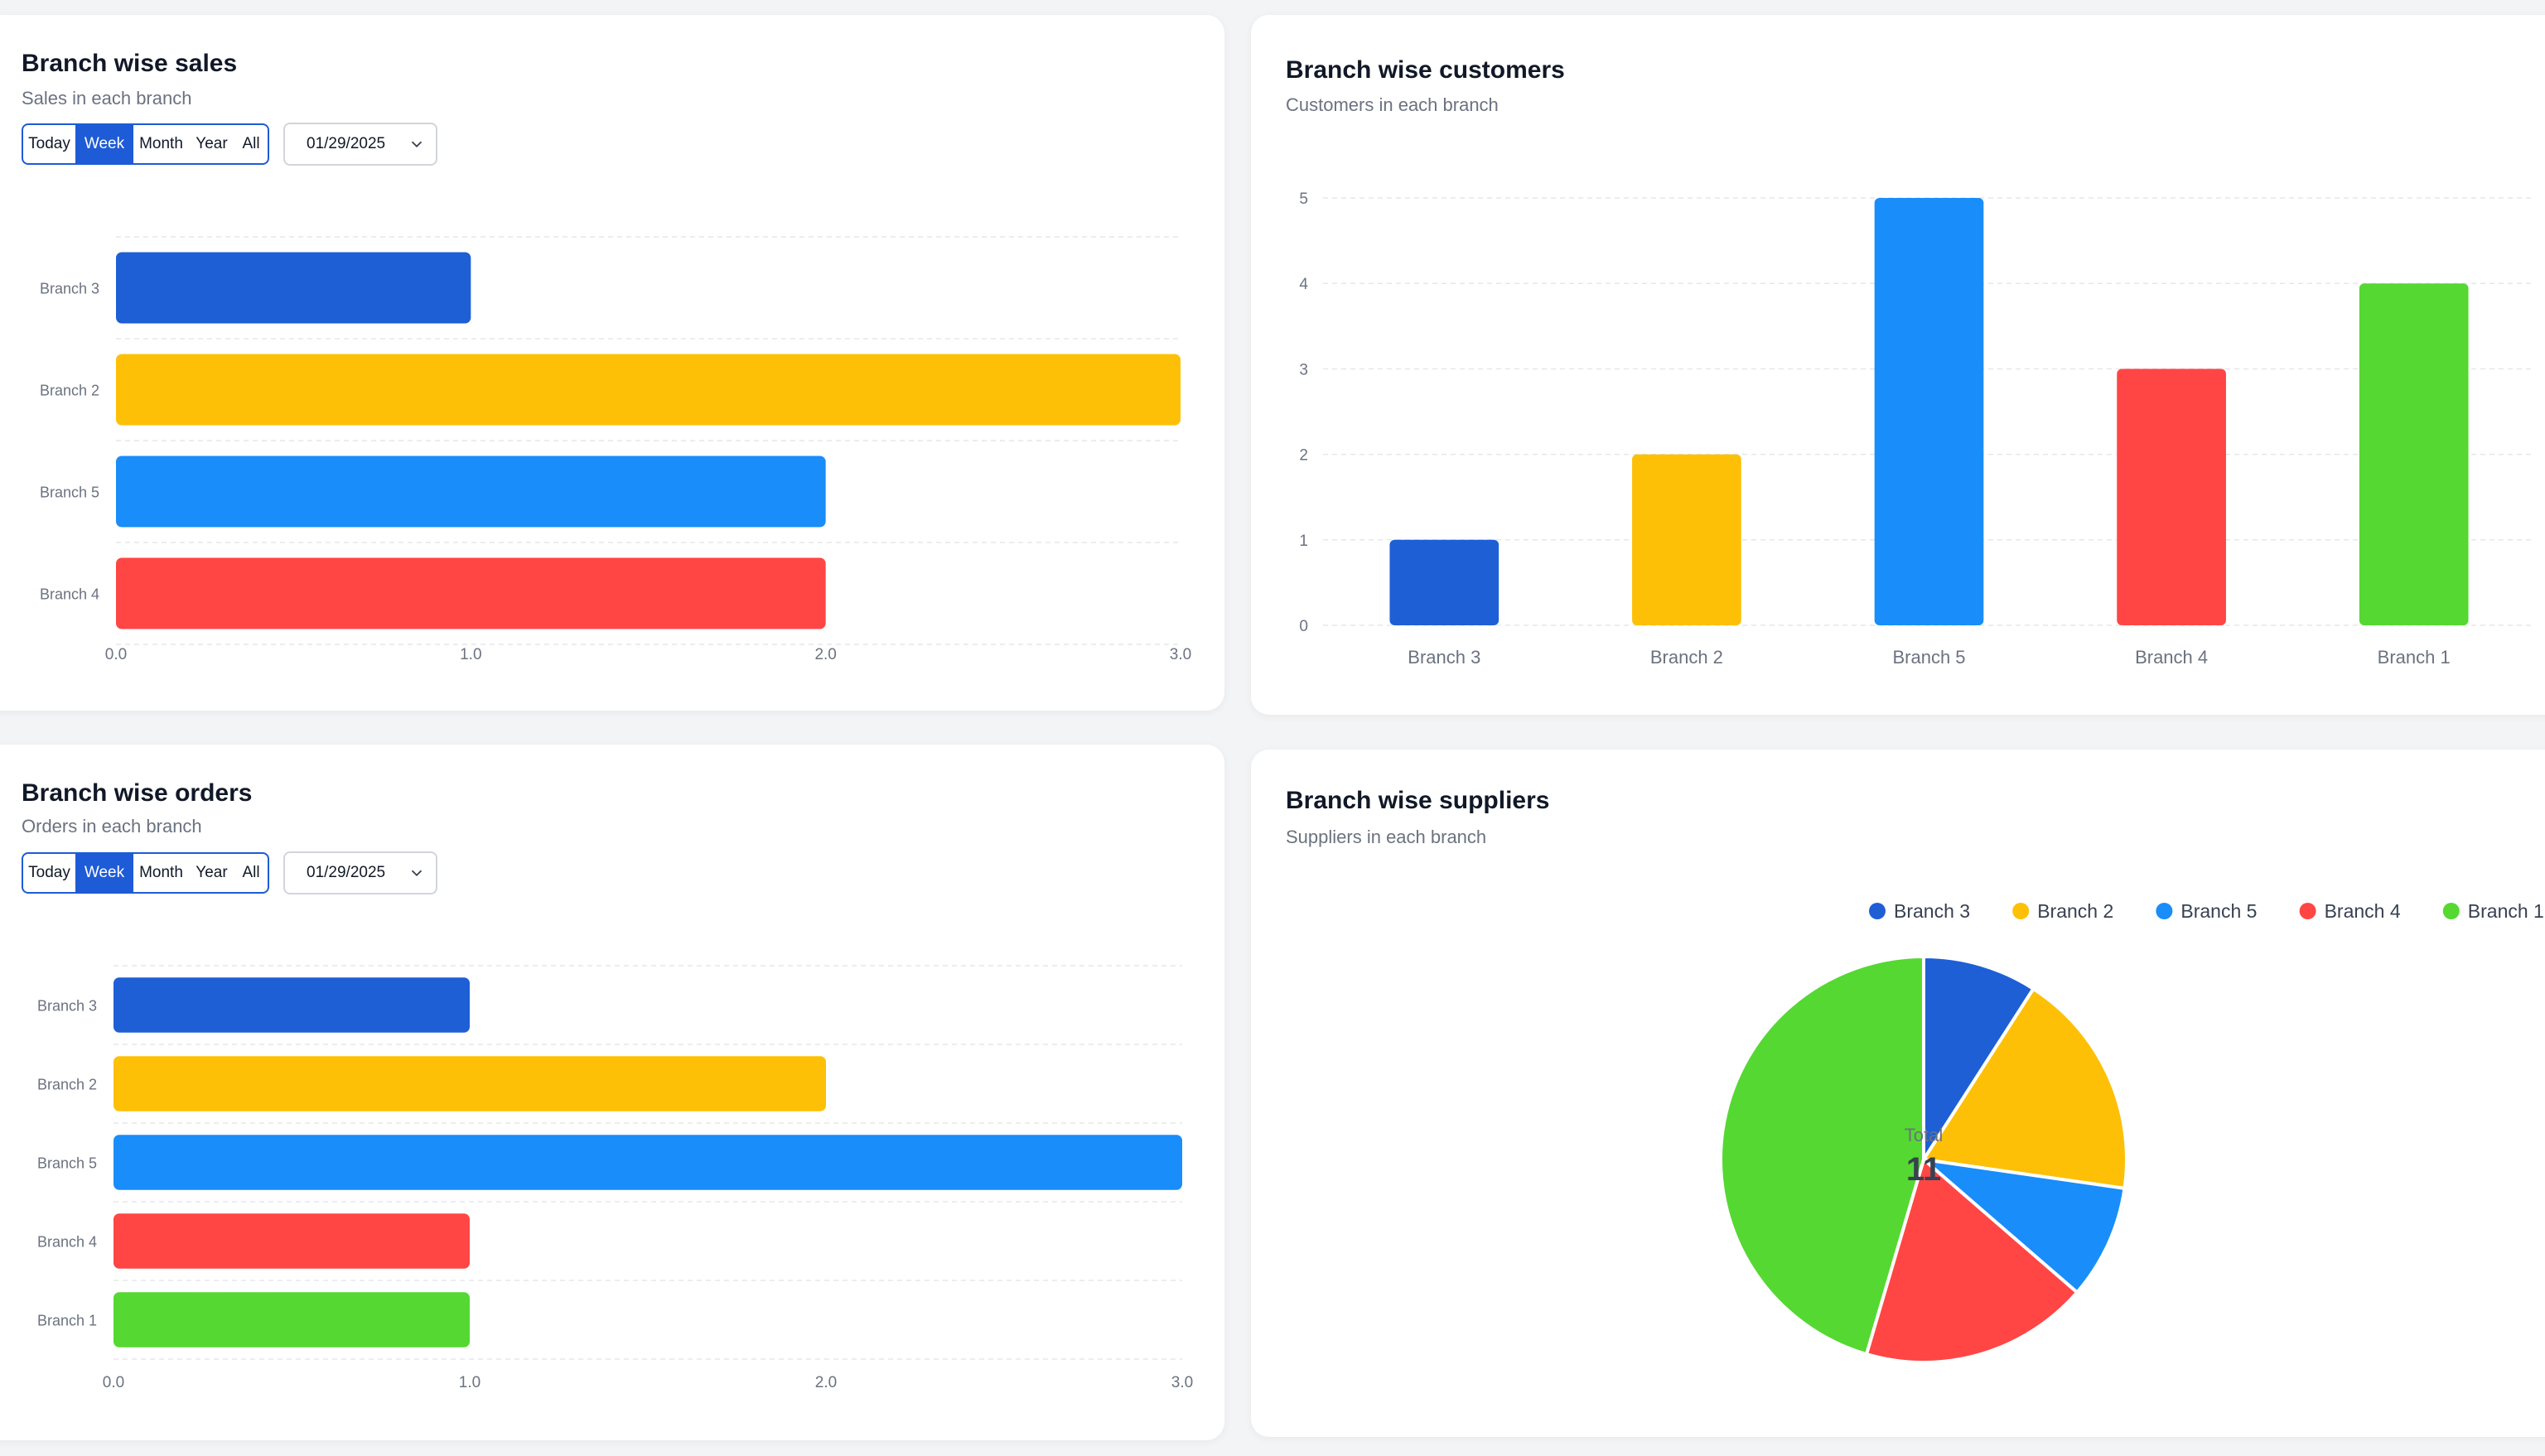 This screenshot has width=2545, height=1456. I want to click on y-tick-label: 5, so click(1303, 199).